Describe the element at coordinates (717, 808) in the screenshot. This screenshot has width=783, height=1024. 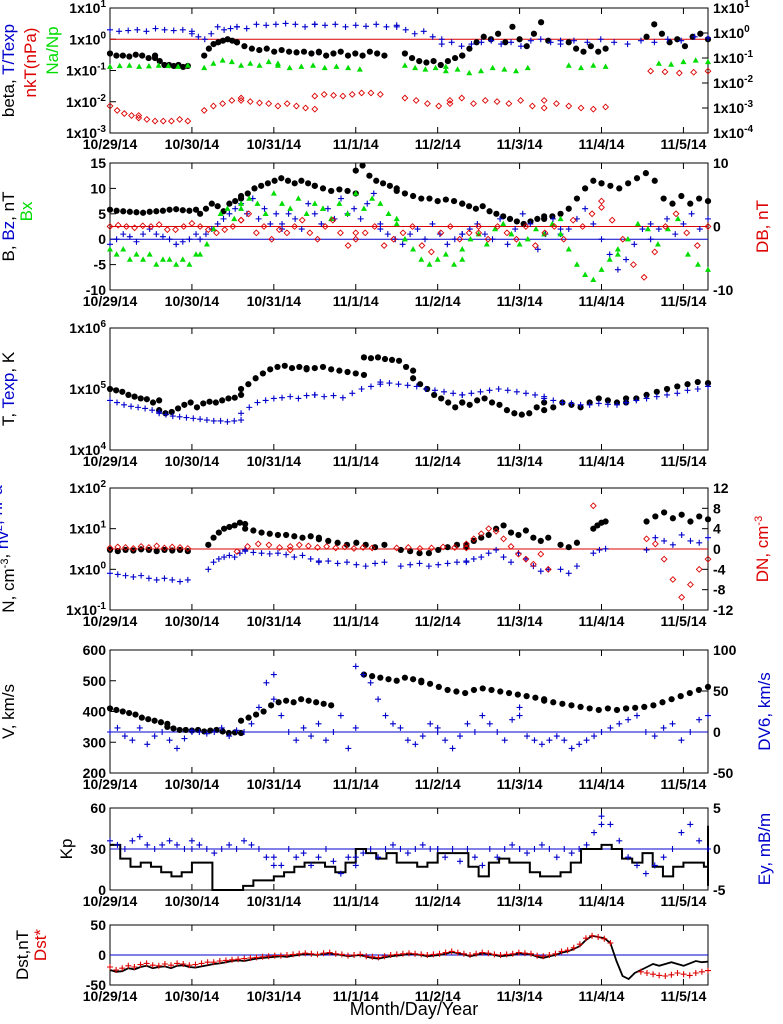
I see `y-tick-label-right: 5` at that location.